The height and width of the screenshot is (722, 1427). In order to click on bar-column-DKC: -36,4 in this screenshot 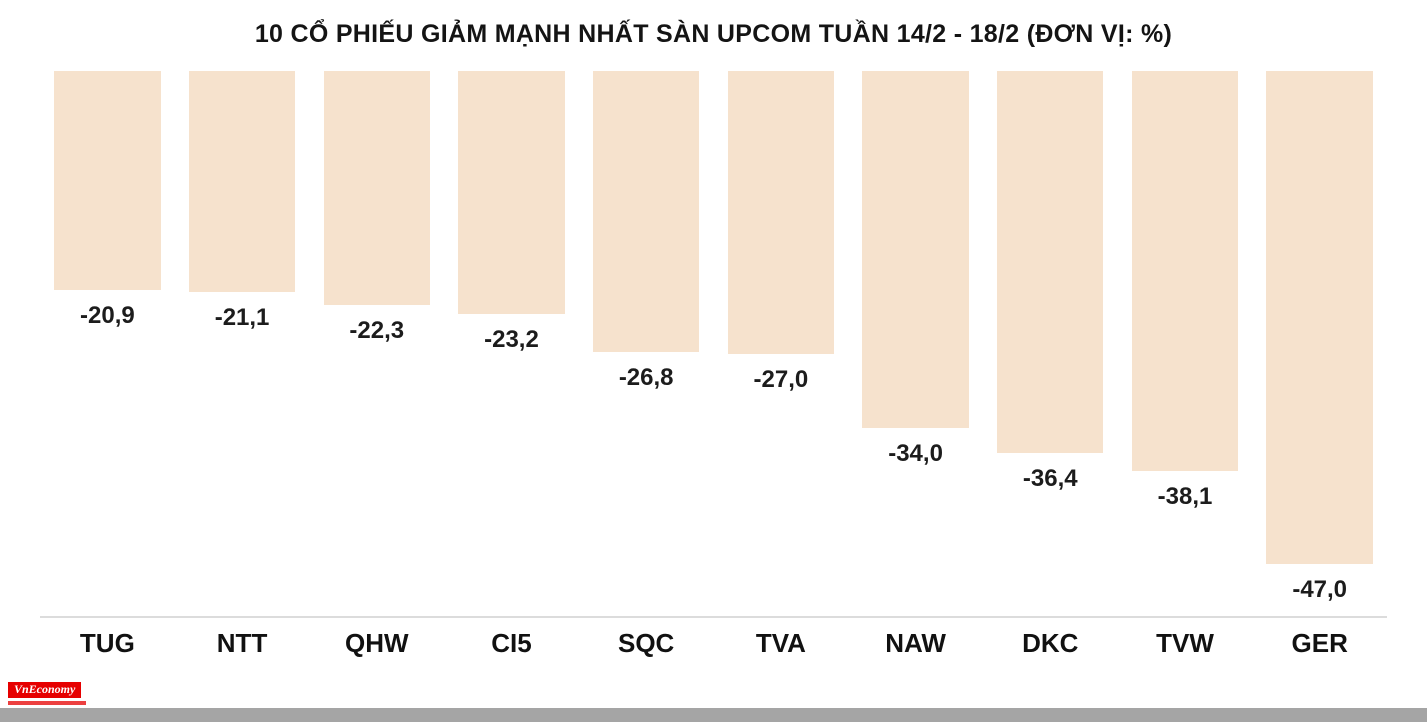, I will do `click(1050, 282)`.